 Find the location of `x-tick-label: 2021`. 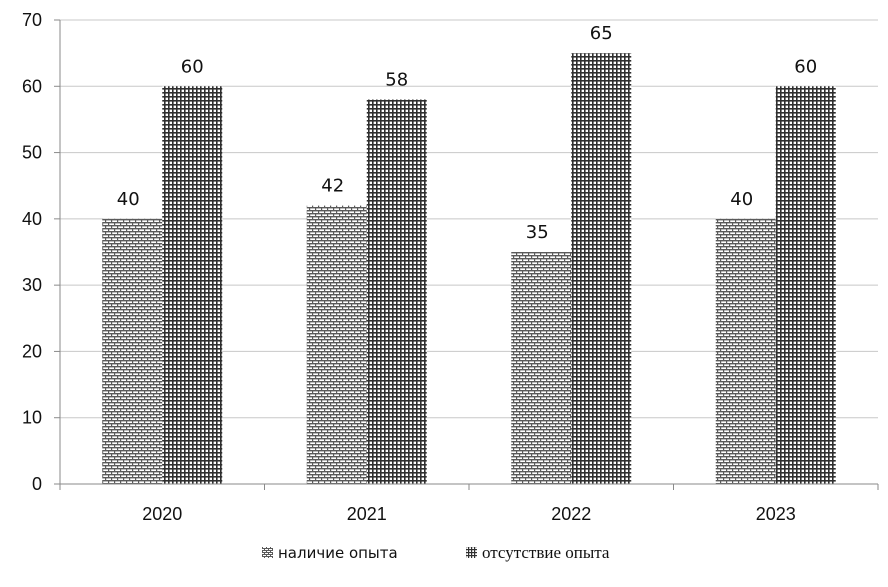

x-tick-label: 2021 is located at coordinates (367, 514).